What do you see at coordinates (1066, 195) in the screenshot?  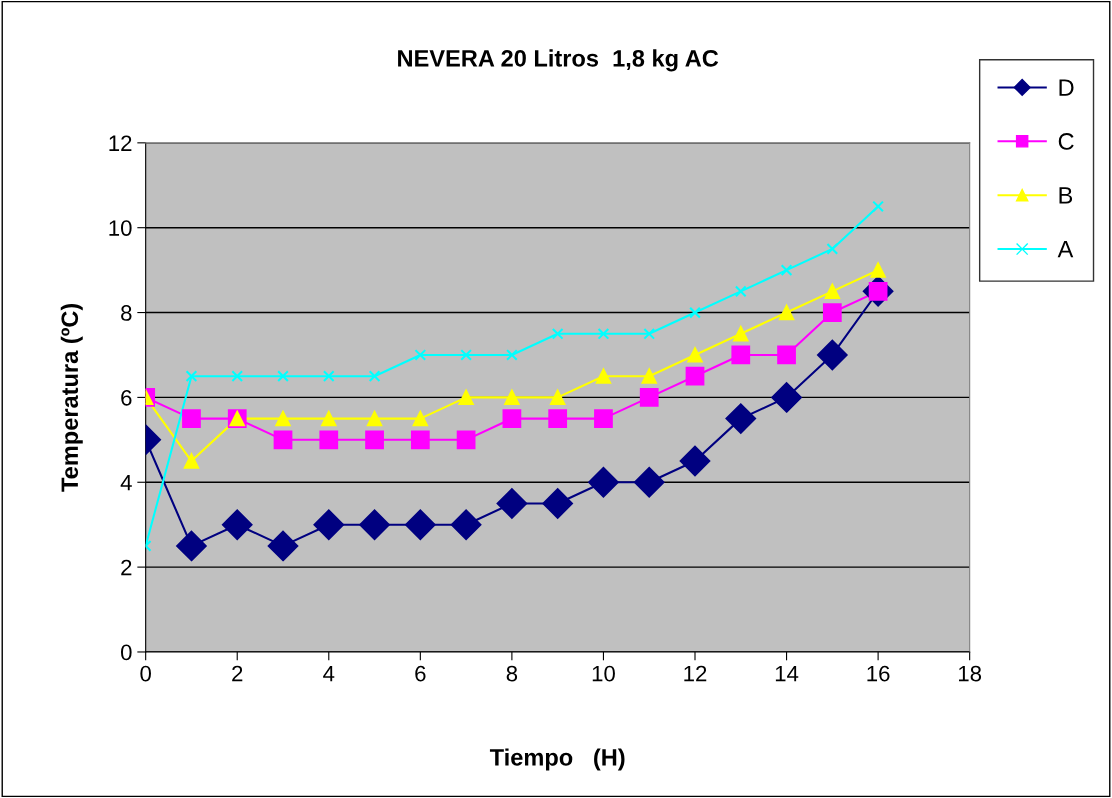 I see `legend-label: B` at bounding box center [1066, 195].